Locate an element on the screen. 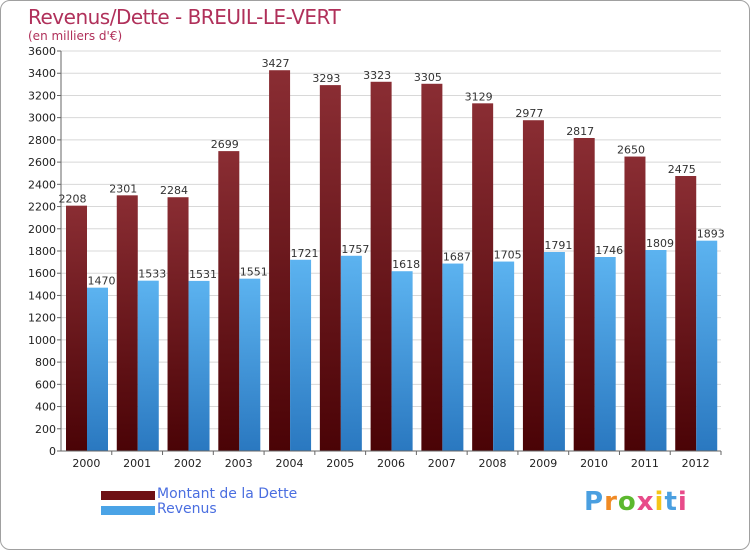 This screenshot has width=750, height=550. data-label-revenus: 1809 is located at coordinates (660, 243).